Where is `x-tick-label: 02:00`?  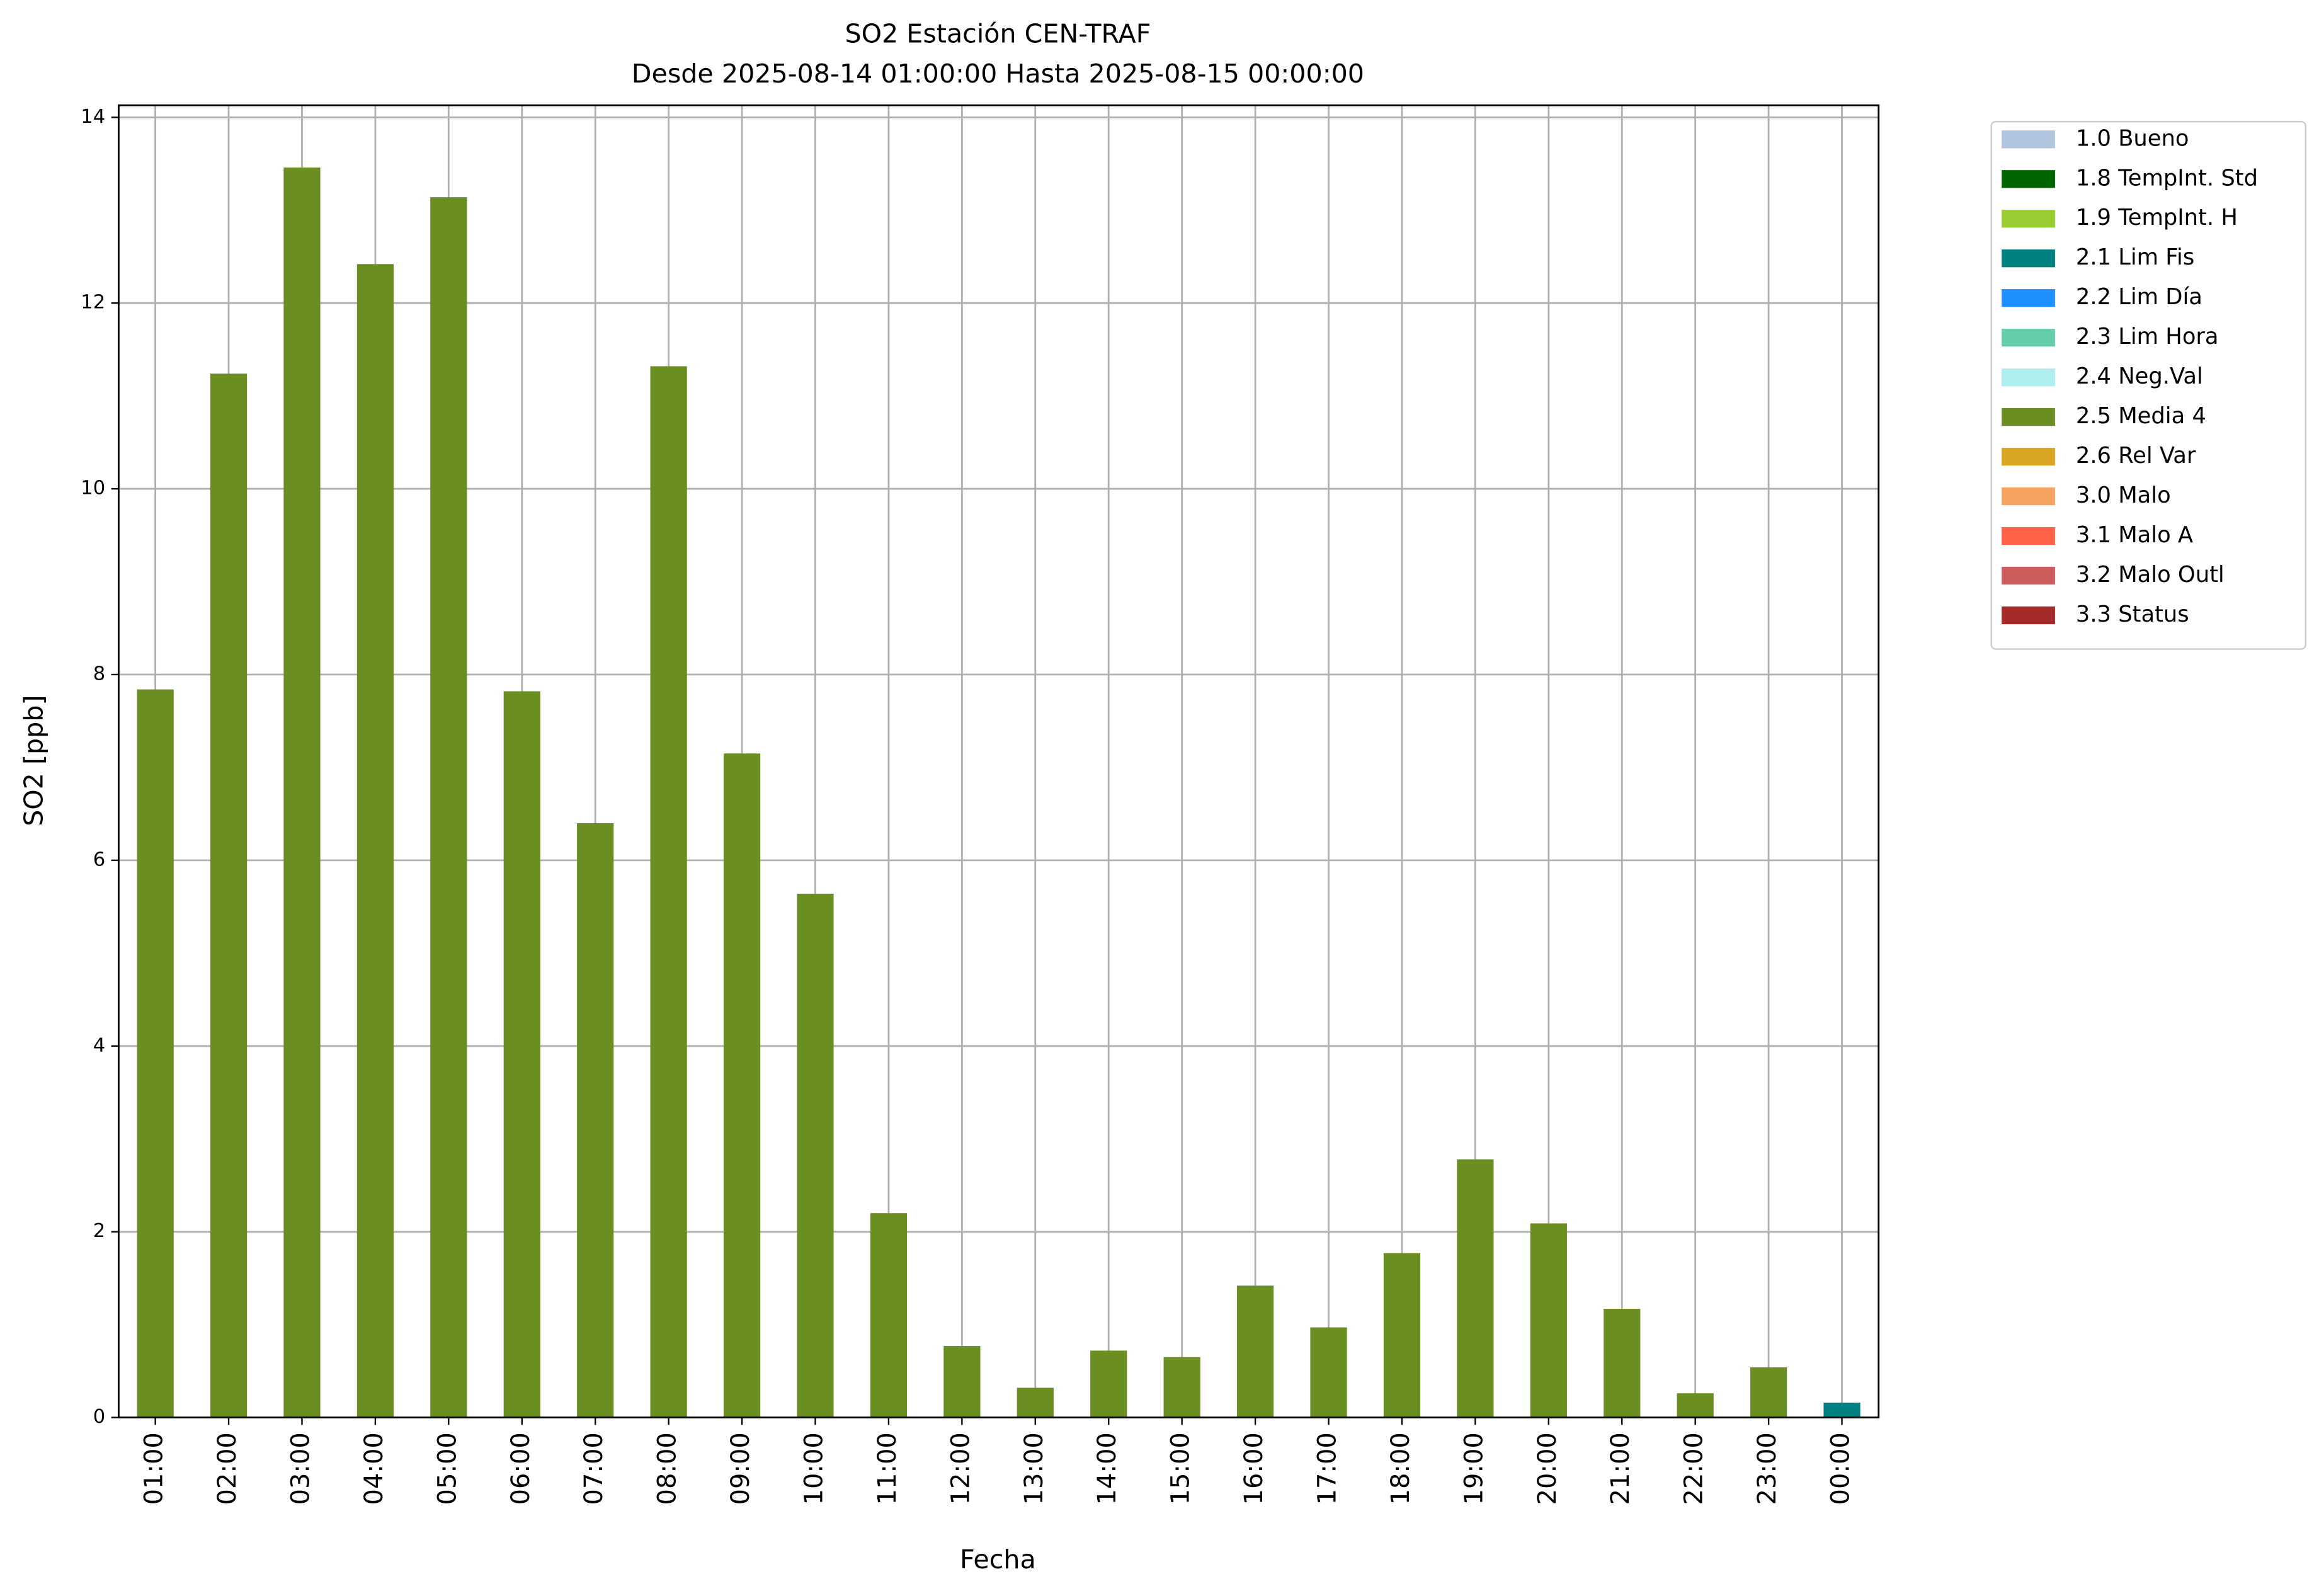 x-tick-label: 02:00 is located at coordinates (227, 1468).